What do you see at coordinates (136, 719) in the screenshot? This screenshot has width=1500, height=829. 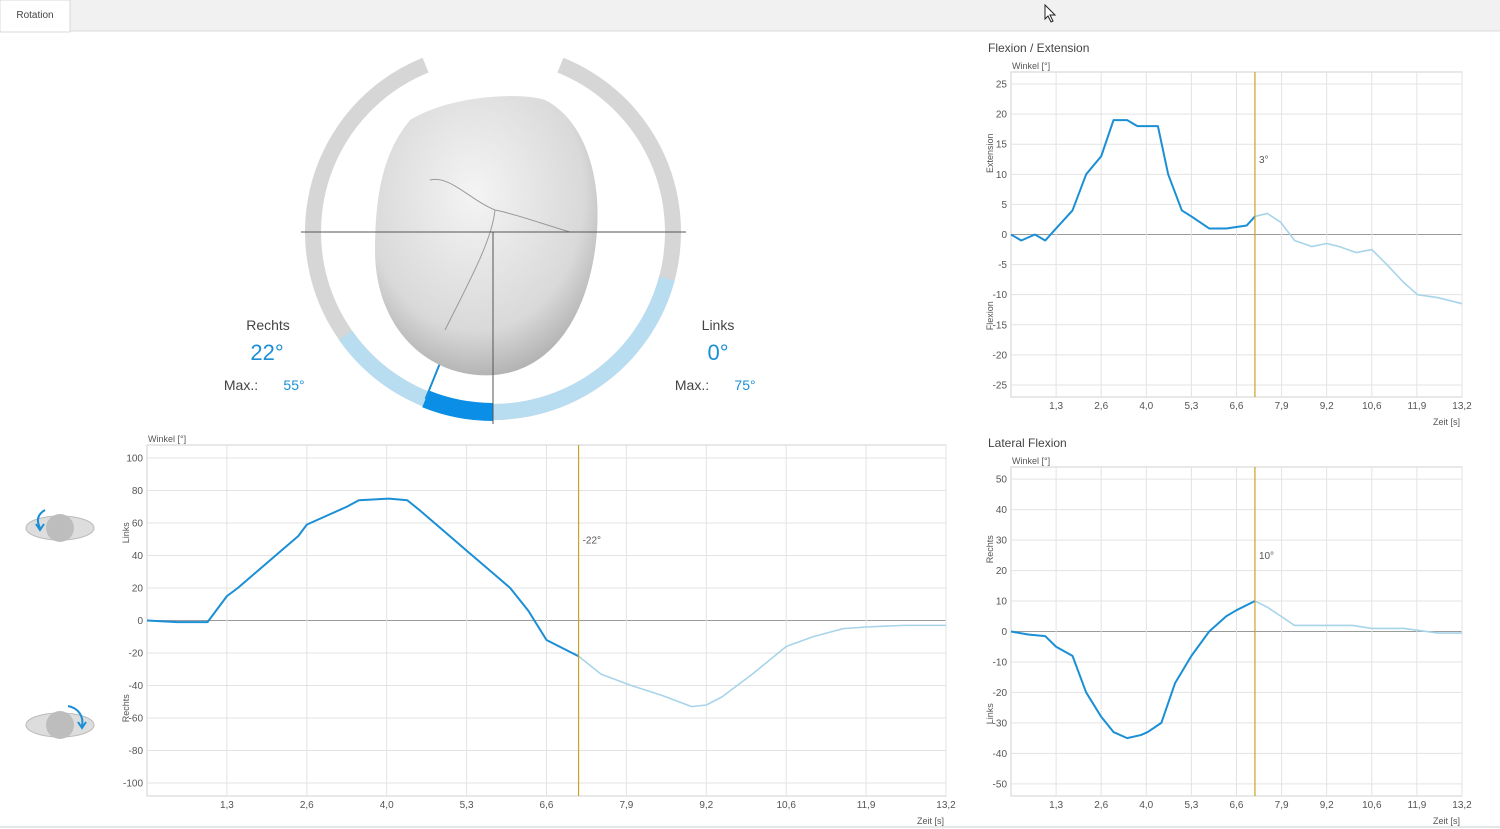 I see `y-tick-label: -60` at bounding box center [136, 719].